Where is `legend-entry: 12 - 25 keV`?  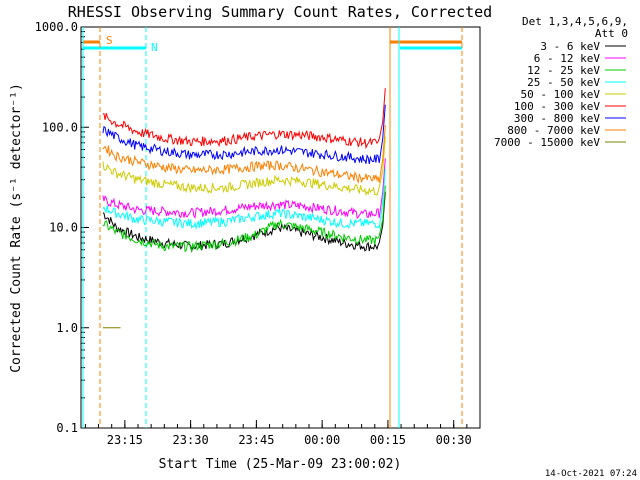 legend-entry: 12 - 25 keV is located at coordinates (563, 70).